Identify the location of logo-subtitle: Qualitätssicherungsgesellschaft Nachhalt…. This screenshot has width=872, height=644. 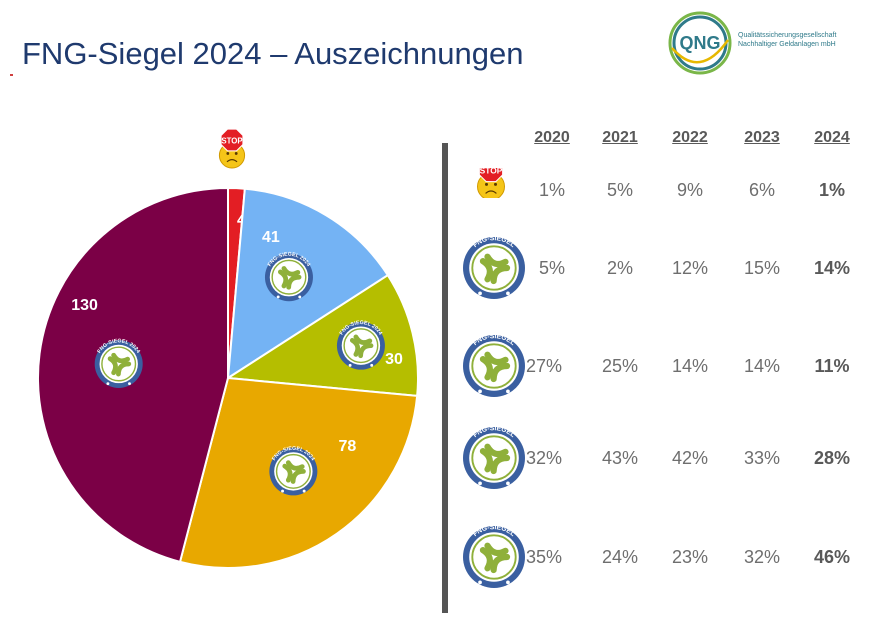
(787, 40).